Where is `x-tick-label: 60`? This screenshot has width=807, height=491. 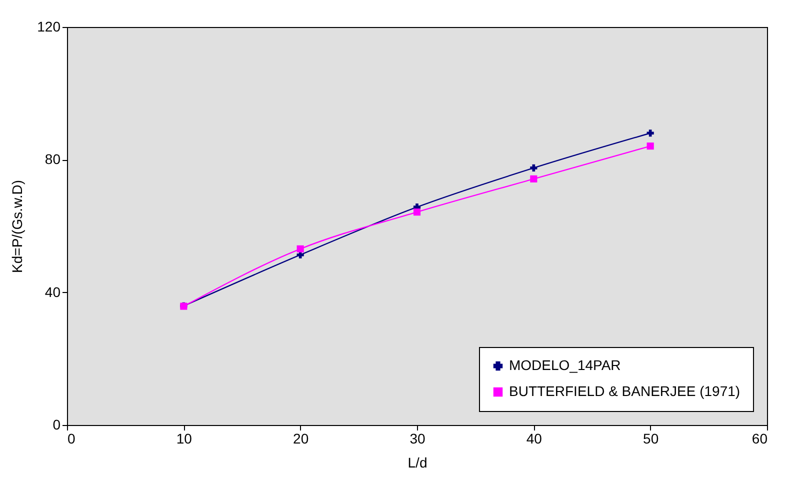
x-tick-label: 60 is located at coordinates (760, 438).